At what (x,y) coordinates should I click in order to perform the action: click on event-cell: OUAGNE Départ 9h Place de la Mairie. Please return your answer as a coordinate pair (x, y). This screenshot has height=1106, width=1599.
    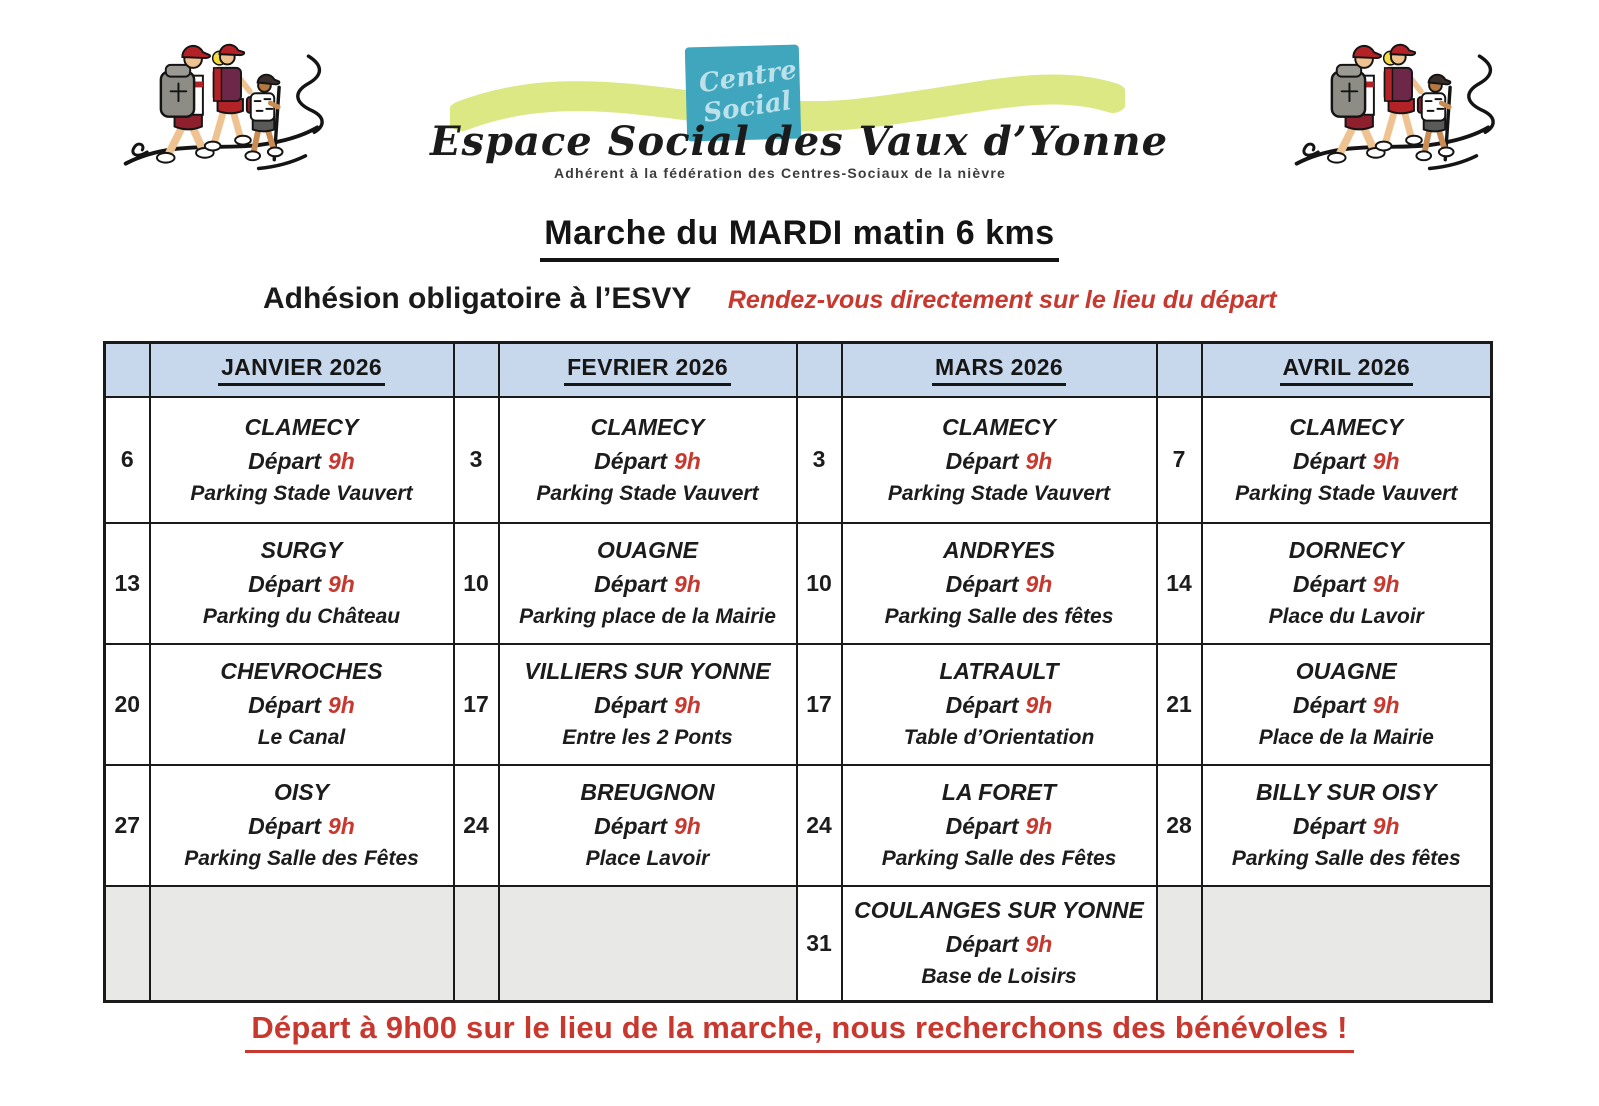
    Looking at the image, I should click on (1346, 704).